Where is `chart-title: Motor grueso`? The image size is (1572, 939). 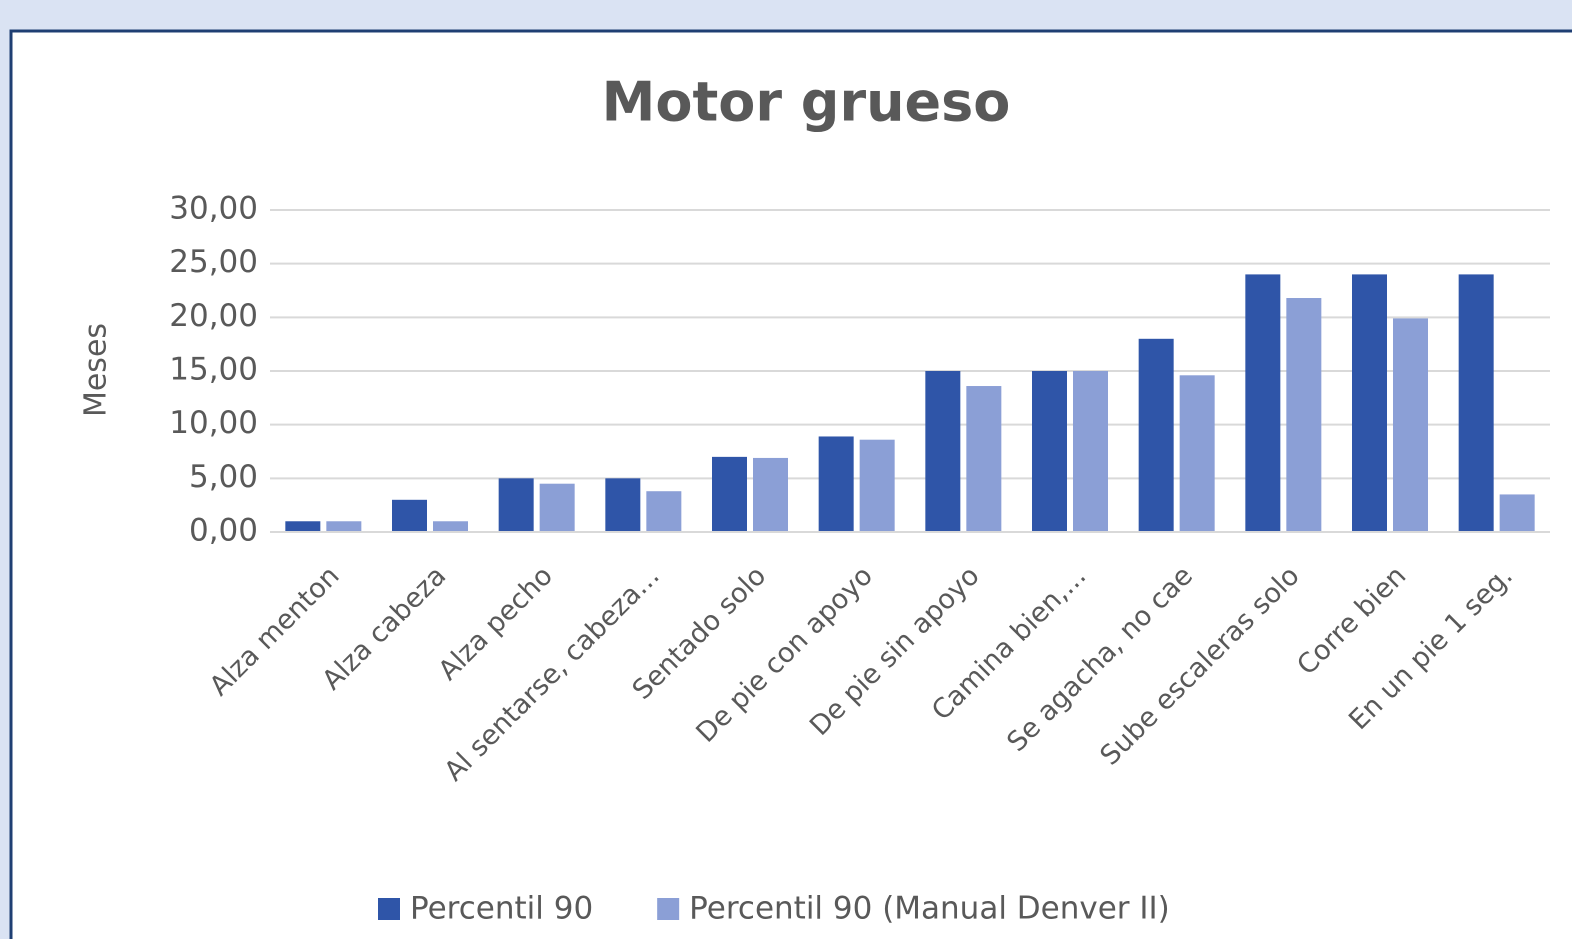 chart-title: Motor grueso is located at coordinates (806, 102).